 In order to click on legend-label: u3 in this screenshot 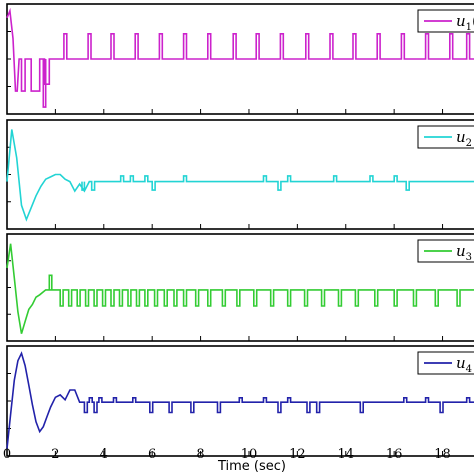, I will do `click(464, 252)`.